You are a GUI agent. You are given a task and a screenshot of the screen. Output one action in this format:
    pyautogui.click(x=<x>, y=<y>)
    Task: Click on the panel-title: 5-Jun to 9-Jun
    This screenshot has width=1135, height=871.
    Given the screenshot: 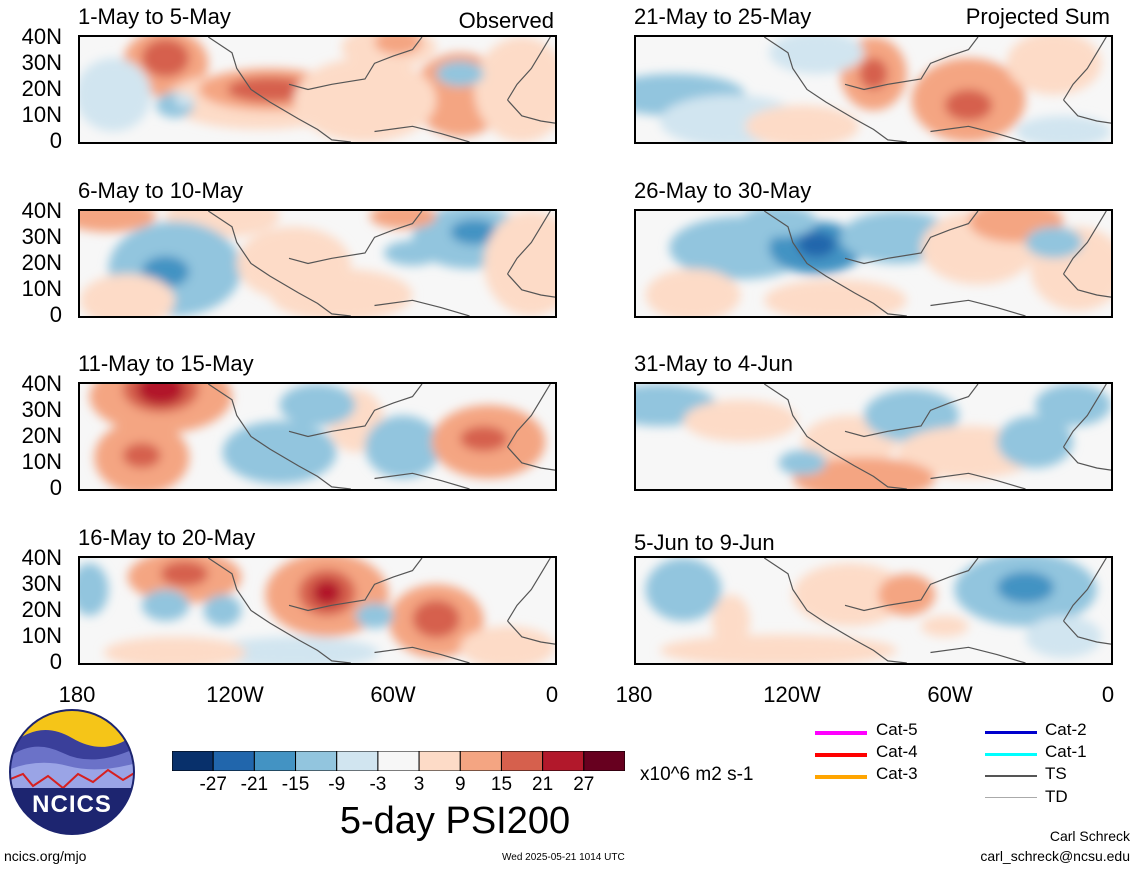 What is the action you would take?
    pyautogui.click(x=704, y=542)
    